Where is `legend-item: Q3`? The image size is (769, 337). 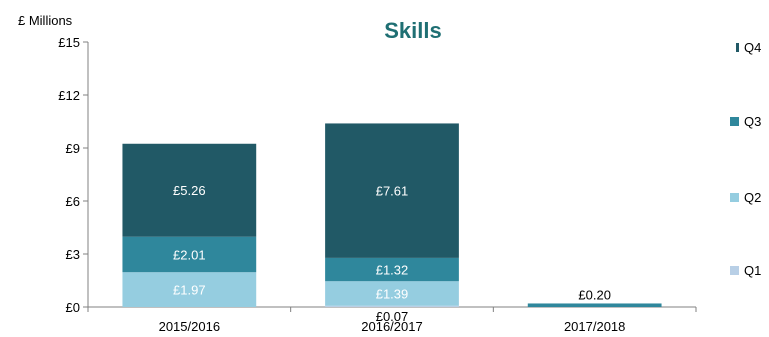 legend-item: Q3 is located at coordinates (745, 121).